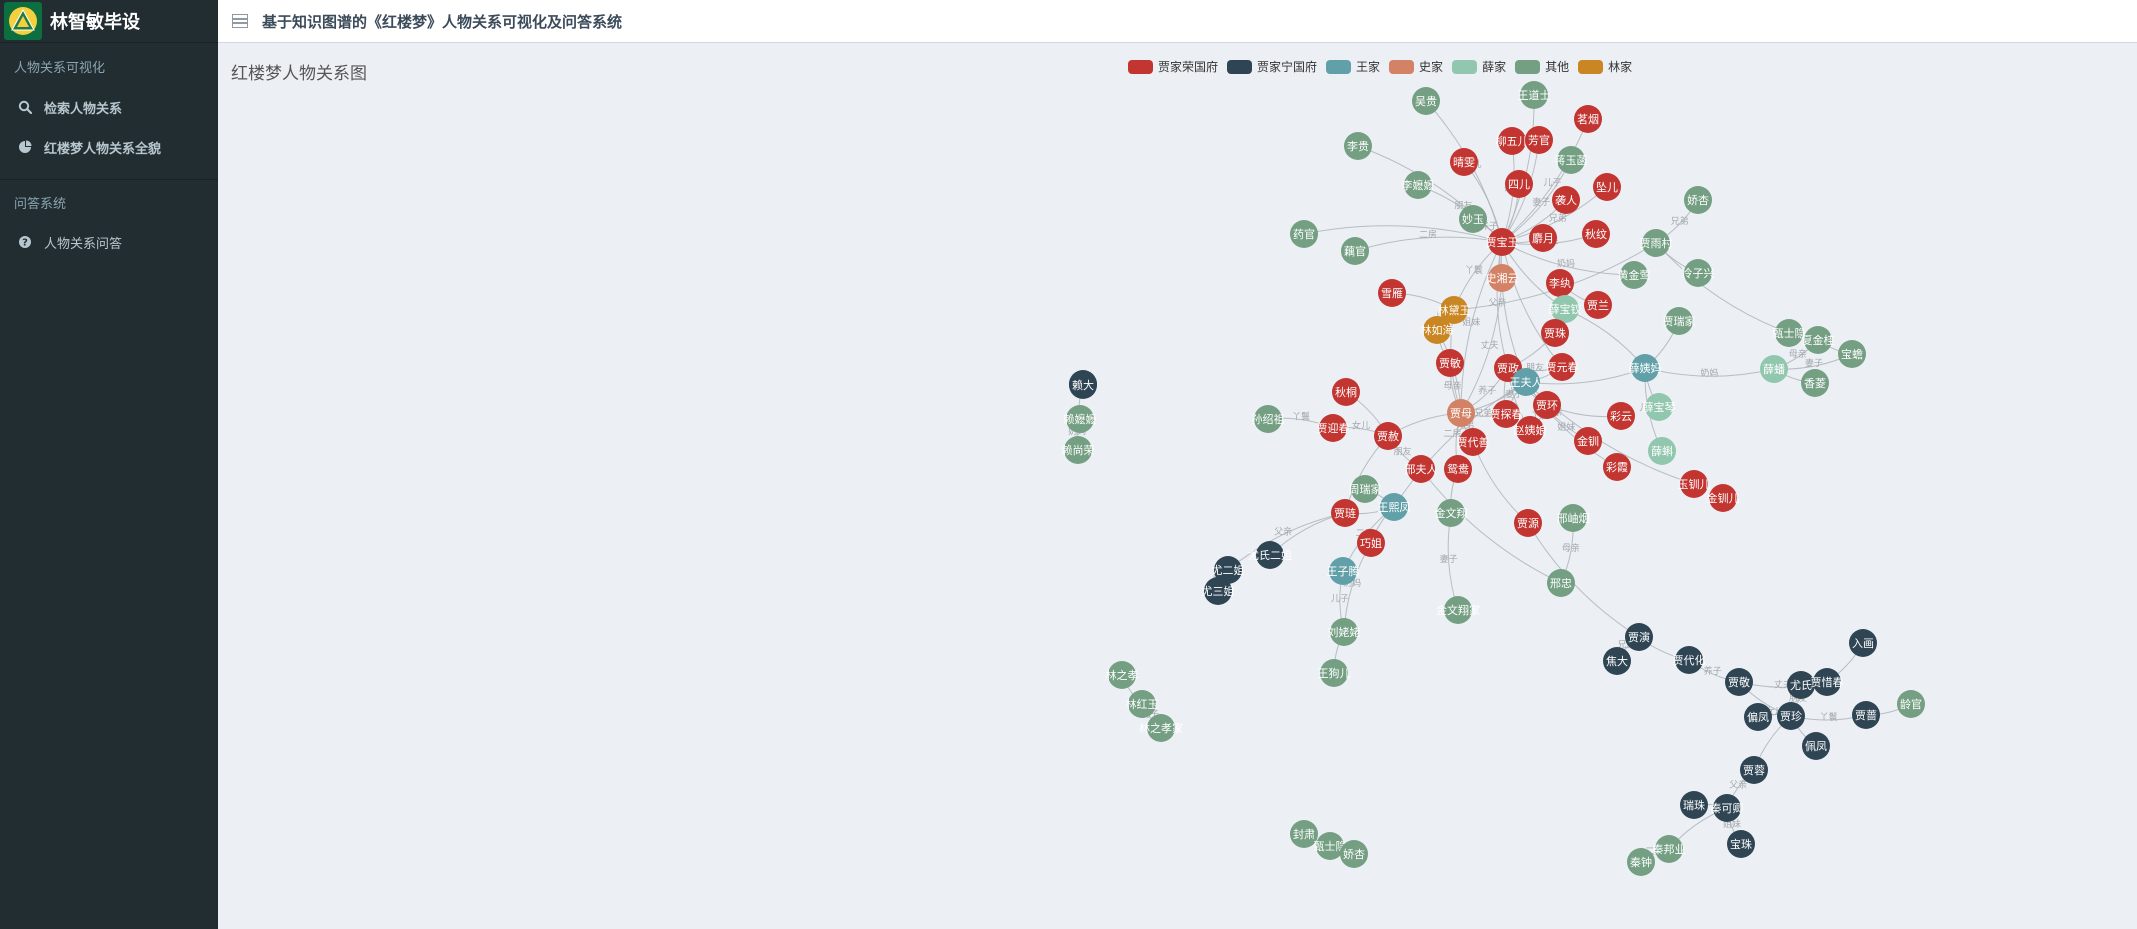 This screenshot has height=929, width=2137. I want to click on graph-node: 王狗儿, so click(1334, 673).